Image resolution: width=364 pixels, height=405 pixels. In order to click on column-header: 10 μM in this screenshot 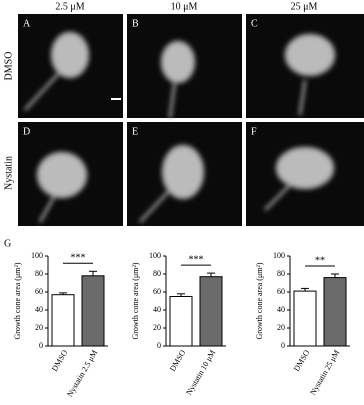, I will do `click(184, 6)`.